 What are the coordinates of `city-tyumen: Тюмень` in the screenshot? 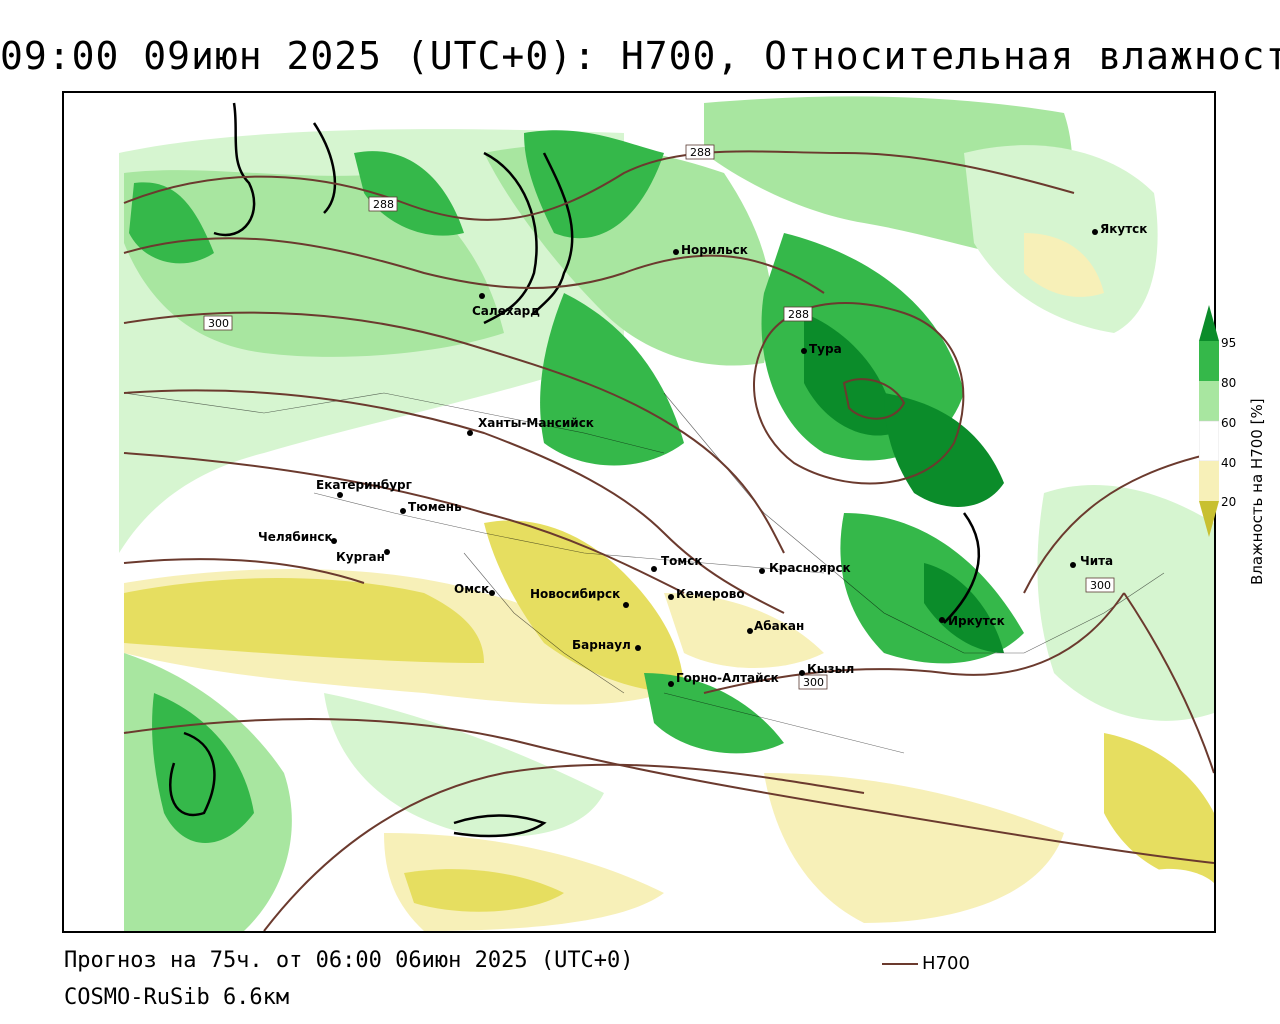 It's located at (431, 507).